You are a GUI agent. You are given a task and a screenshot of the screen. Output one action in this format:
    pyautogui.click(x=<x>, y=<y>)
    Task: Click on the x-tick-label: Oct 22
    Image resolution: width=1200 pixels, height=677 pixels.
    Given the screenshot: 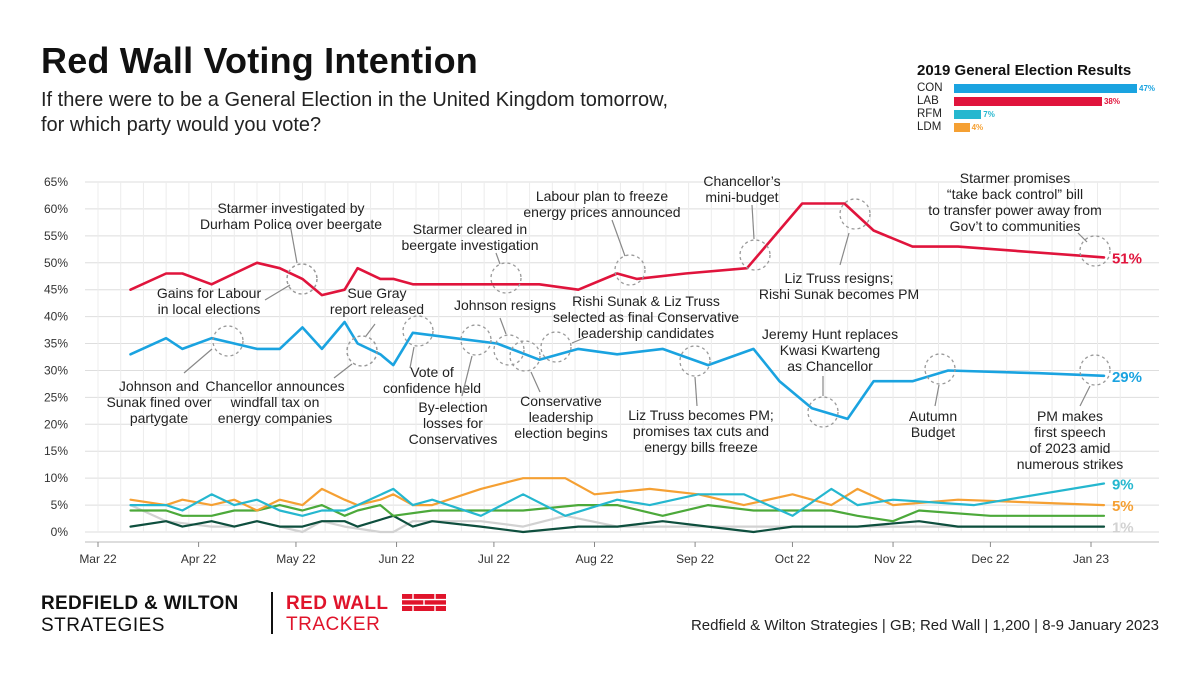 What is the action you would take?
    pyautogui.click(x=793, y=559)
    